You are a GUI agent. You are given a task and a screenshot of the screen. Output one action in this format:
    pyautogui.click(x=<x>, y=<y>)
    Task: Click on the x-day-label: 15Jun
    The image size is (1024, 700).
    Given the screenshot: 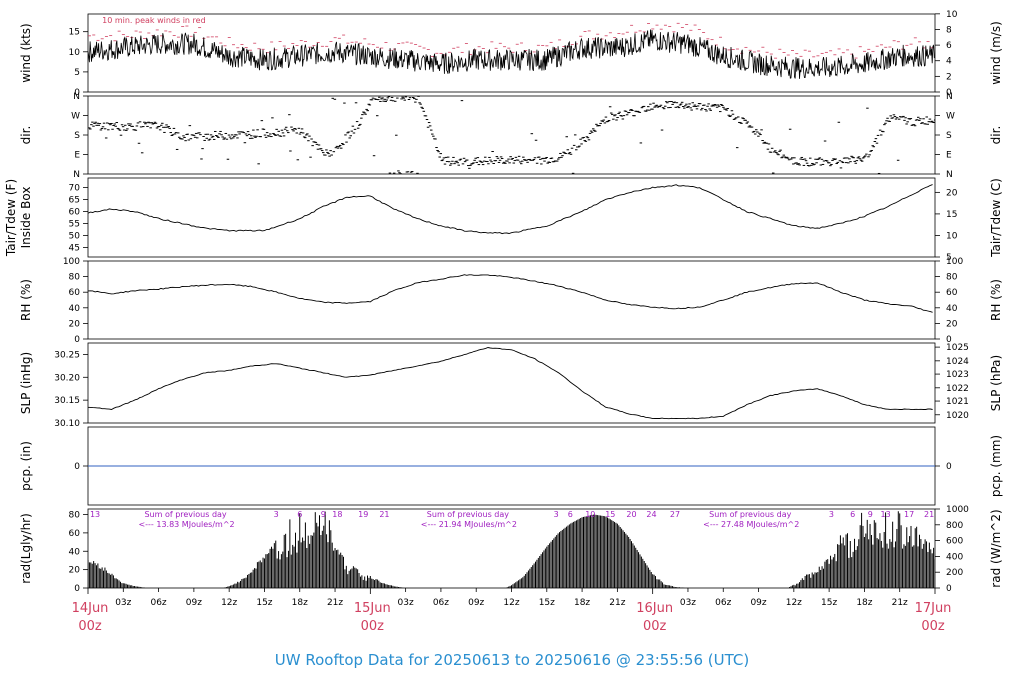 What is the action you would take?
    pyautogui.click(x=372, y=608)
    